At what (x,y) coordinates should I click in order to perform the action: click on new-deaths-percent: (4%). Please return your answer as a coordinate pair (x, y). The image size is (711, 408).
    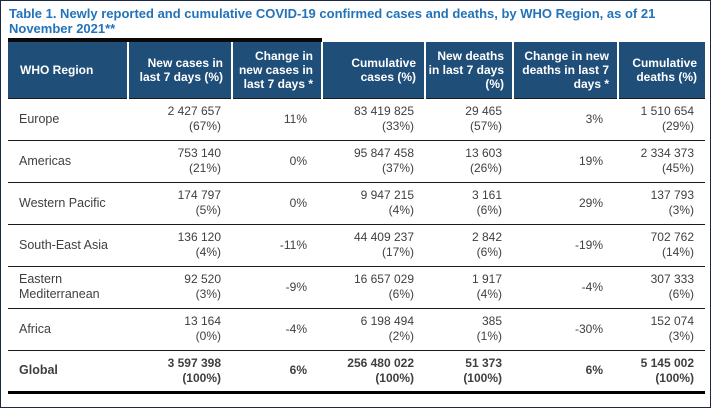
    Looking at the image, I should click on (489, 294).